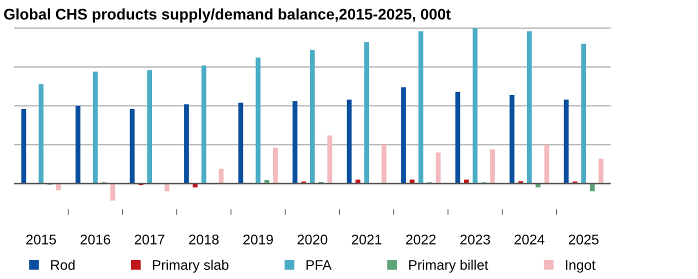  Describe the element at coordinates (367, 239) in the screenshot. I see `x-tick-label: 2021` at that location.